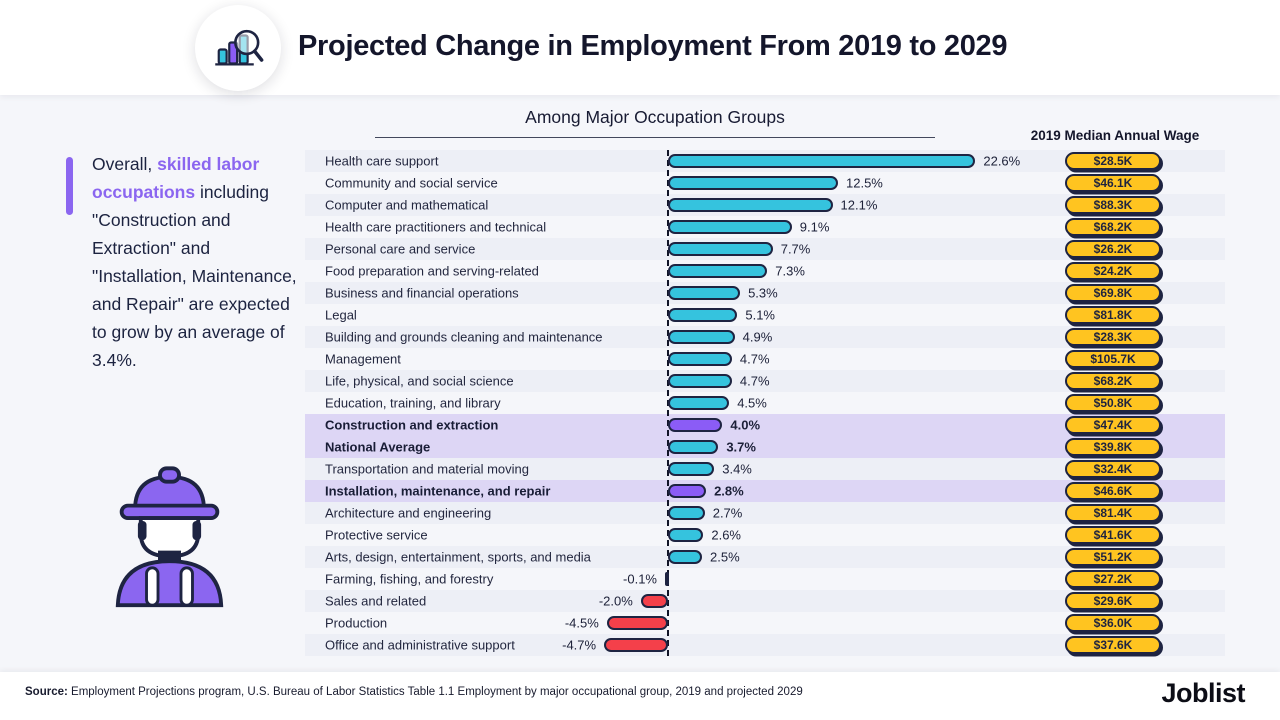 The height and width of the screenshot is (720, 1280). What do you see at coordinates (1113, 535) in the screenshot?
I see `wage-pill: $41.6K` at bounding box center [1113, 535].